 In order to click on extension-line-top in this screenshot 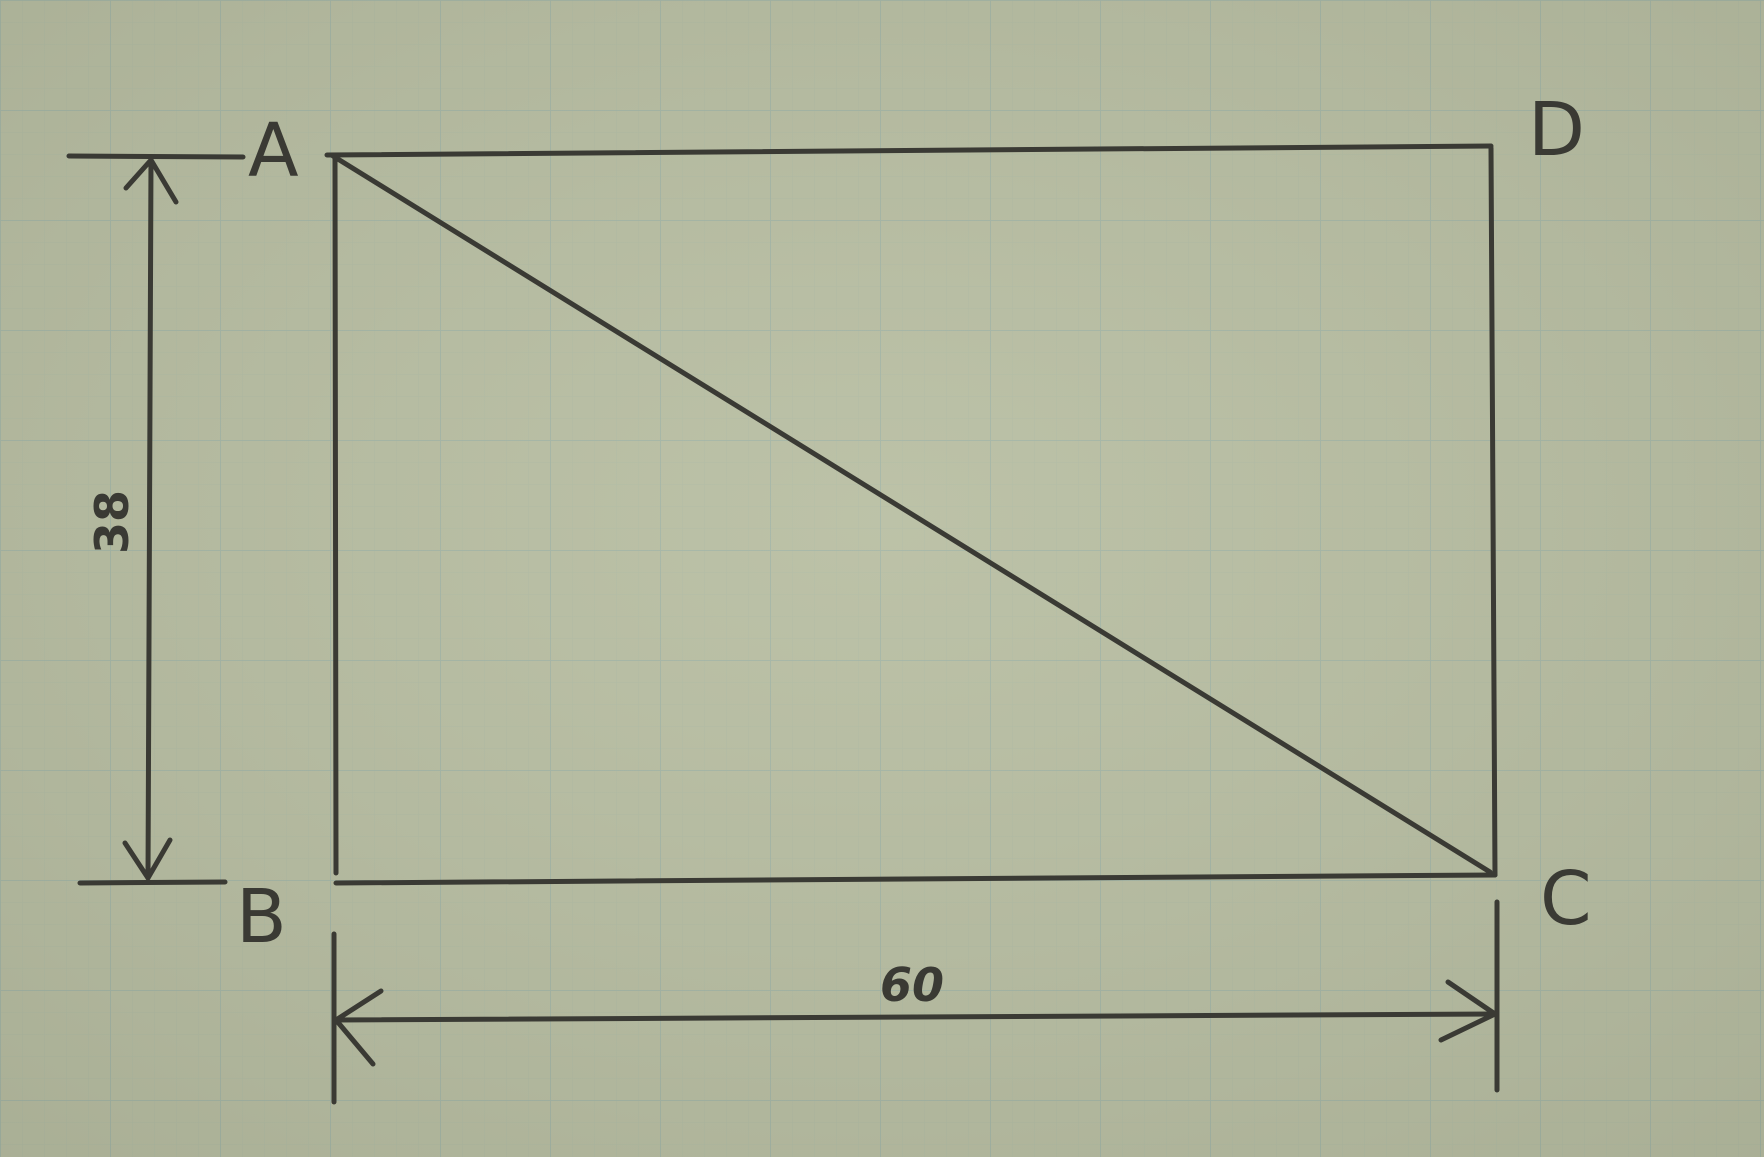, I will do `click(156, 156)`.